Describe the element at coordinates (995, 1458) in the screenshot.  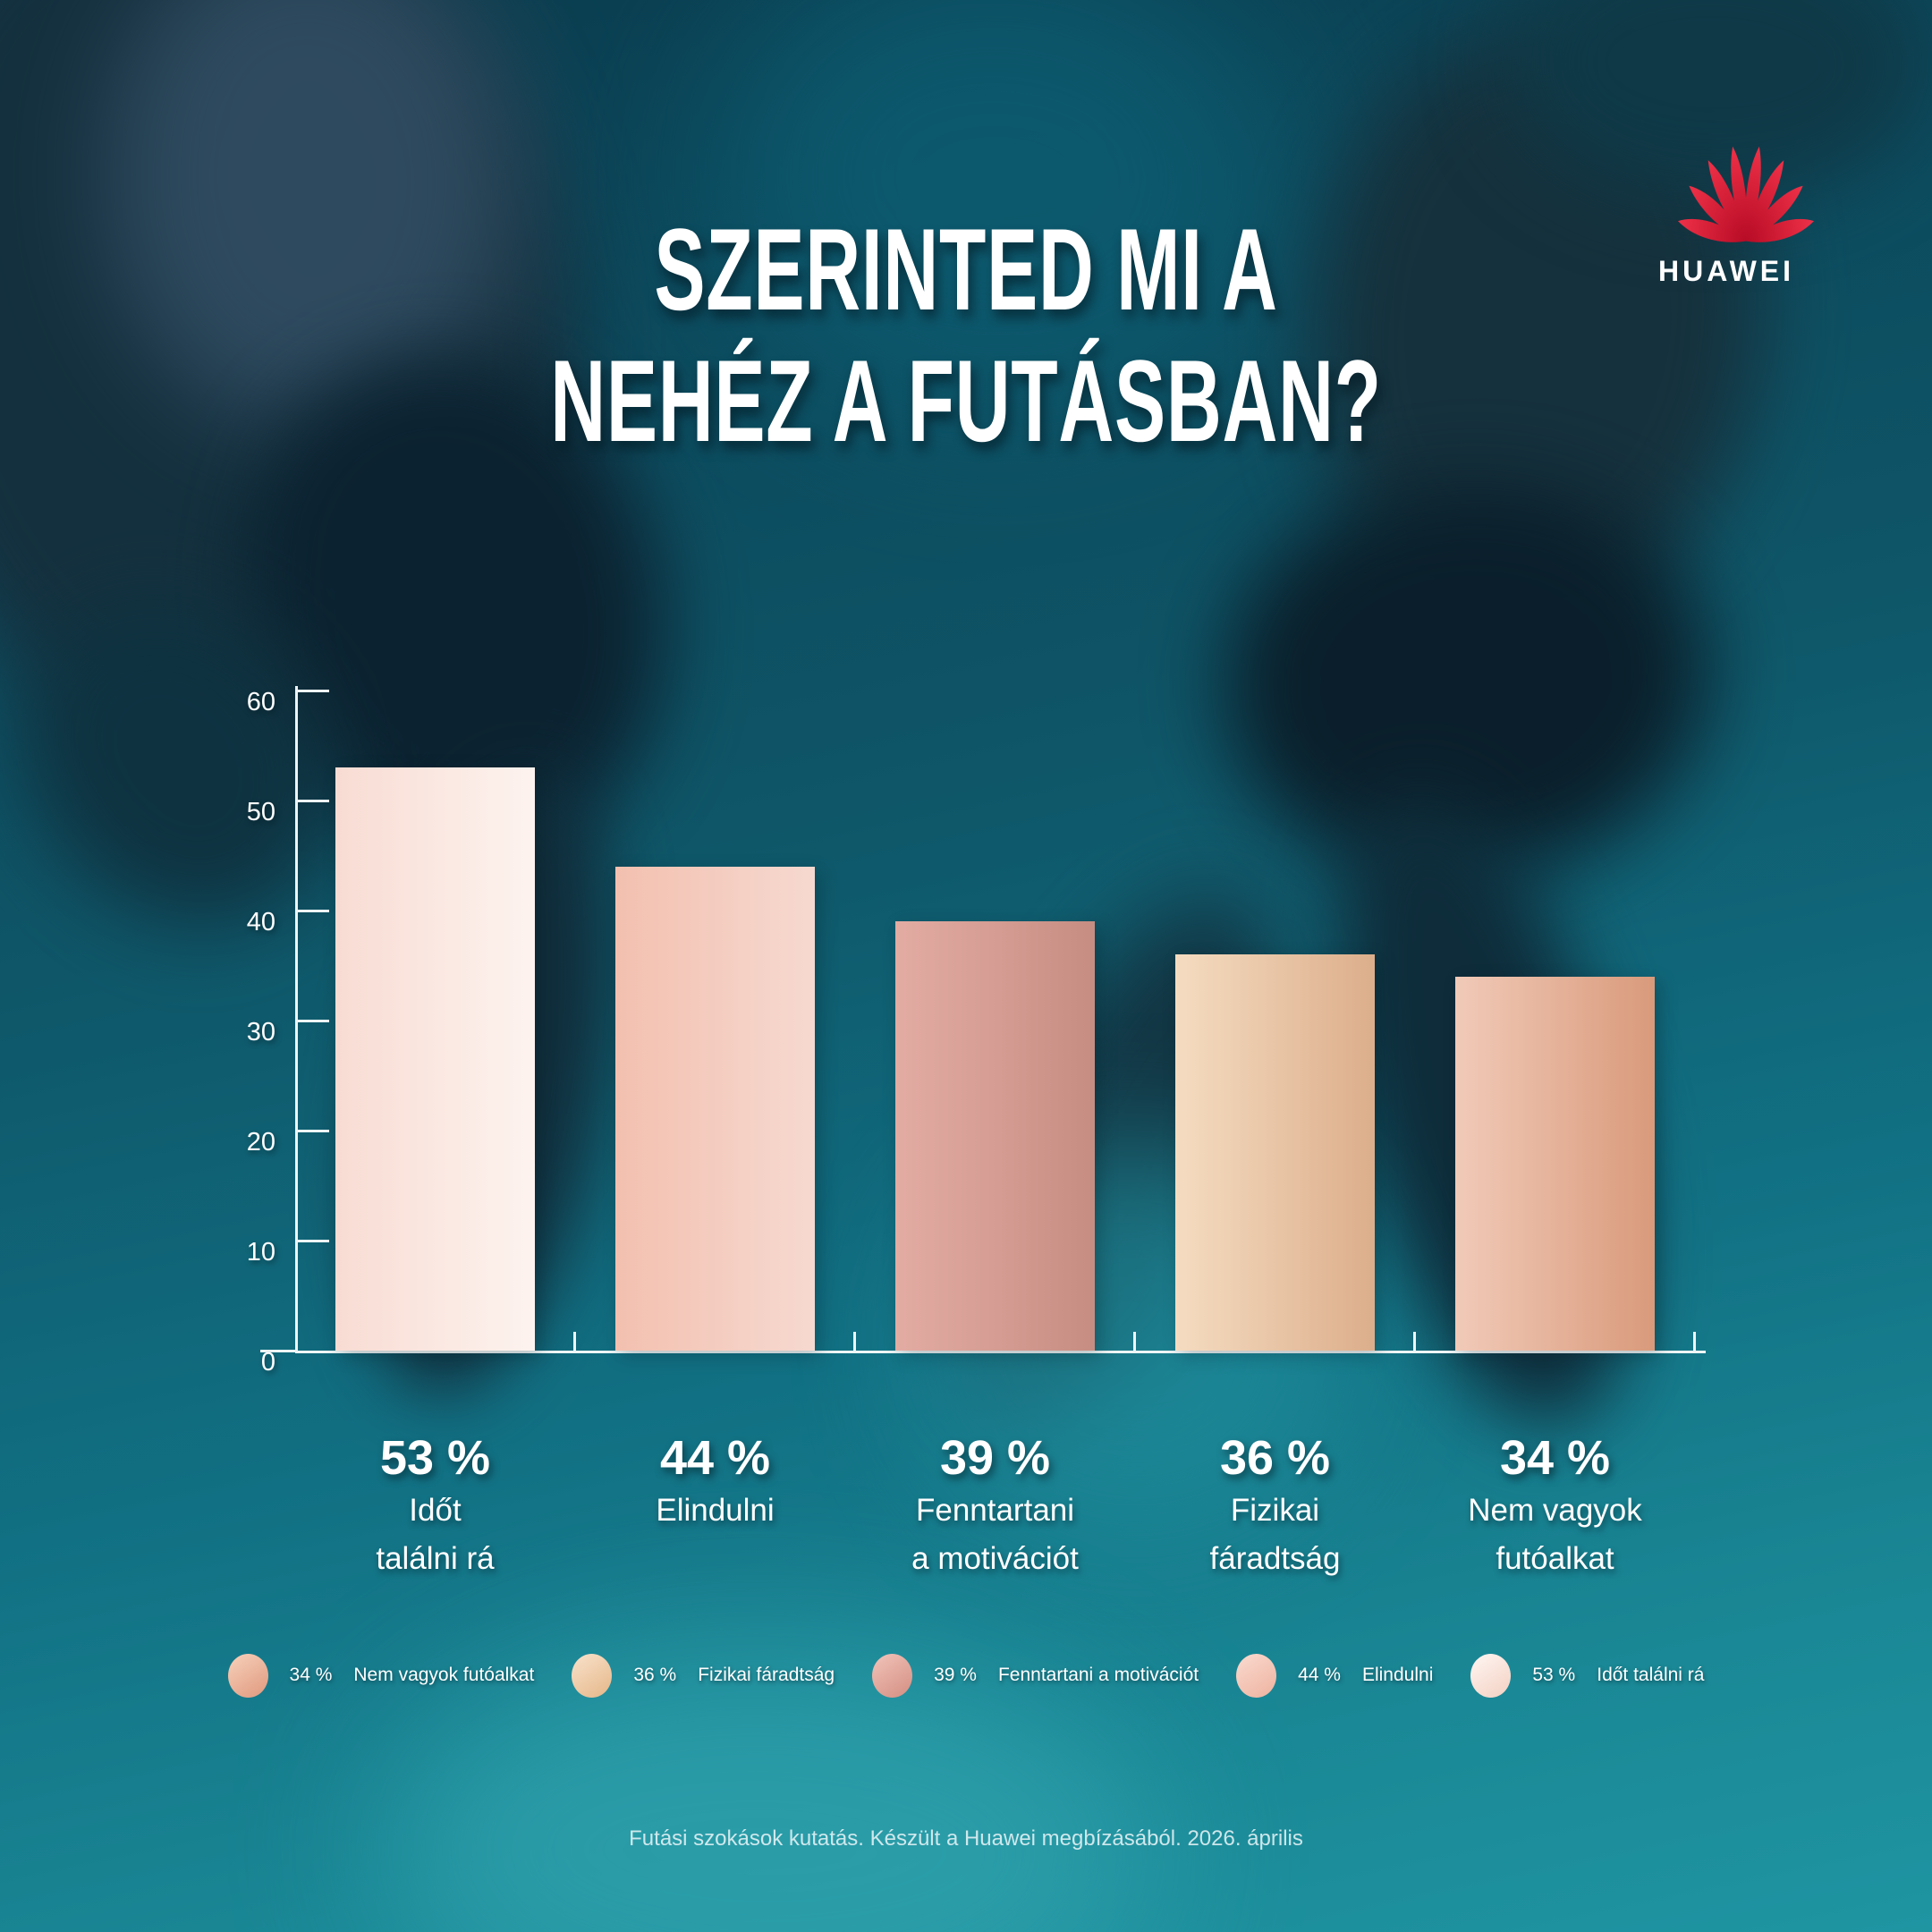
I see `bar-value: 39 %` at that location.